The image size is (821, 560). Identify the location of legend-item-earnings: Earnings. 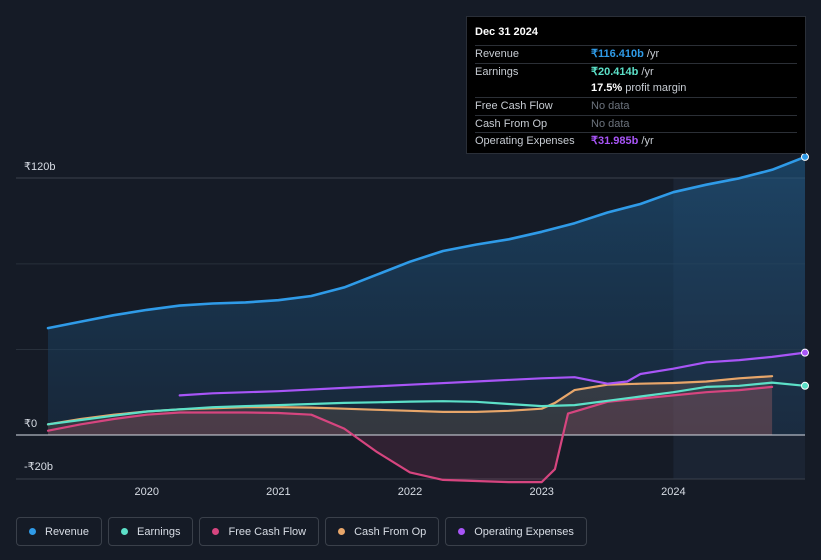
(151, 531).